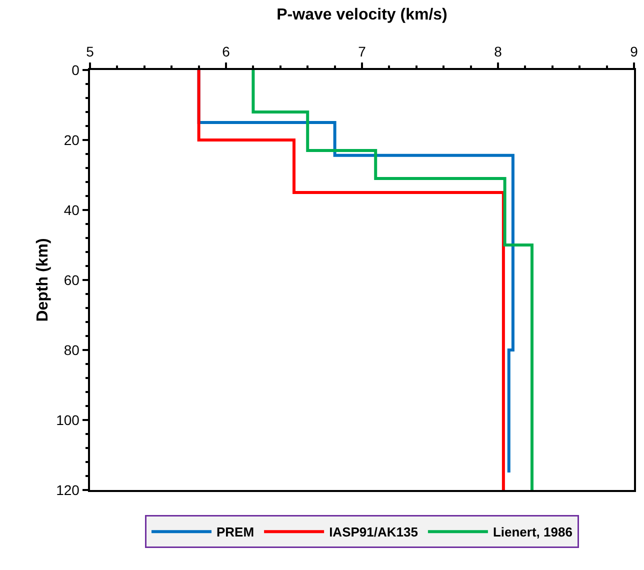 The width and height of the screenshot is (644, 570). I want to click on y-axis-title: Depth (km), so click(43, 280).